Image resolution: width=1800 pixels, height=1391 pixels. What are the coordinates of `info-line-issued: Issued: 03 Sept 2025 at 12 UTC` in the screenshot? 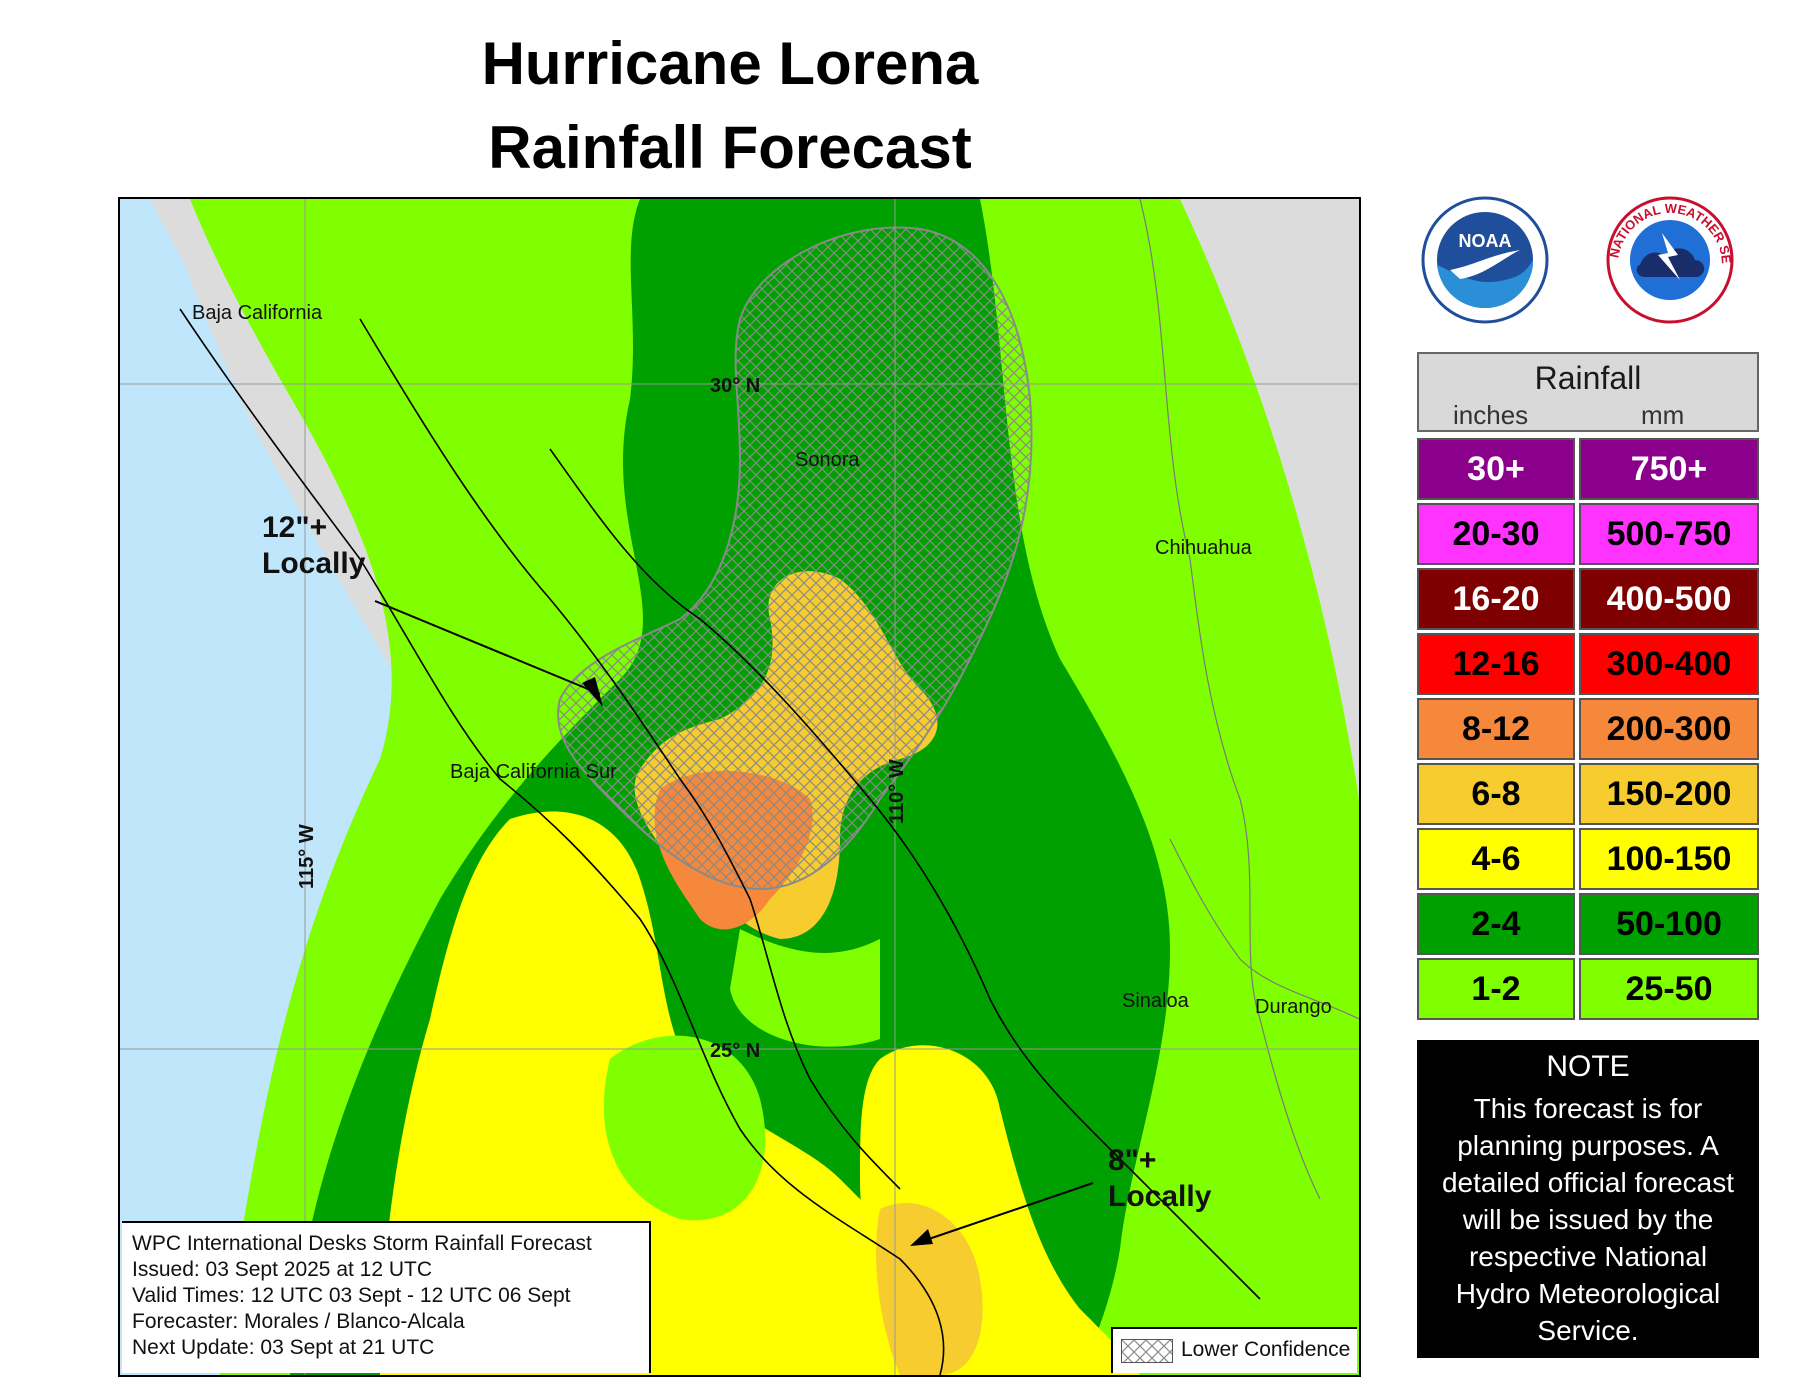 It's located at (282, 1269).